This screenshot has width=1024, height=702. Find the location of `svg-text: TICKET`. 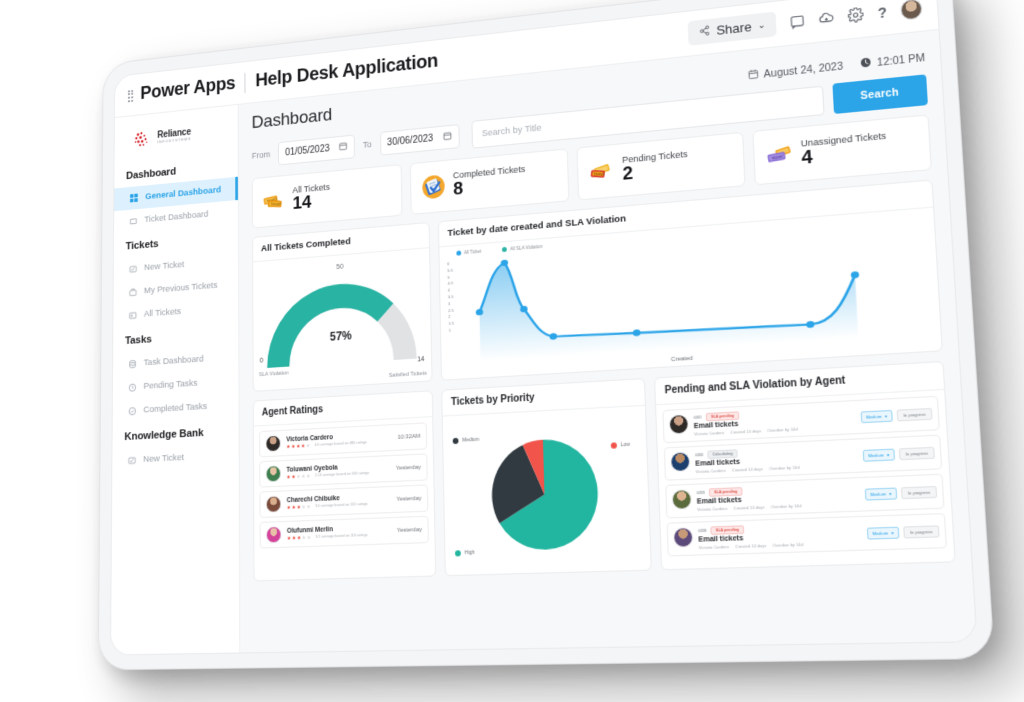

svg-text: TICKET is located at coordinates (599, 174).